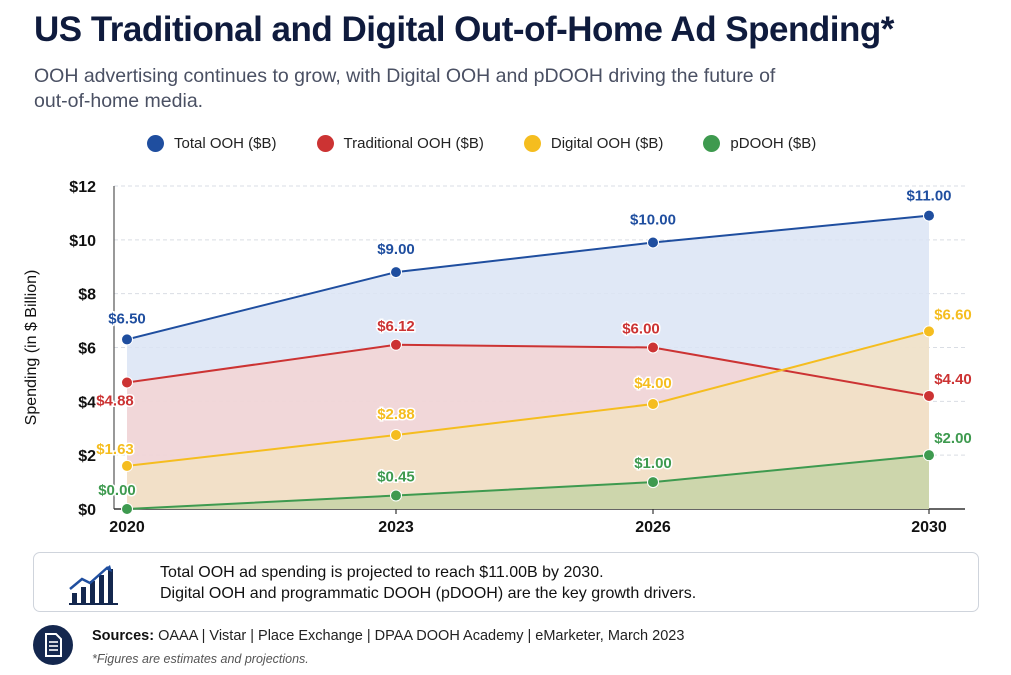  Describe the element at coordinates (641, 329) in the screenshot. I see `data-label: $6.00` at that location.